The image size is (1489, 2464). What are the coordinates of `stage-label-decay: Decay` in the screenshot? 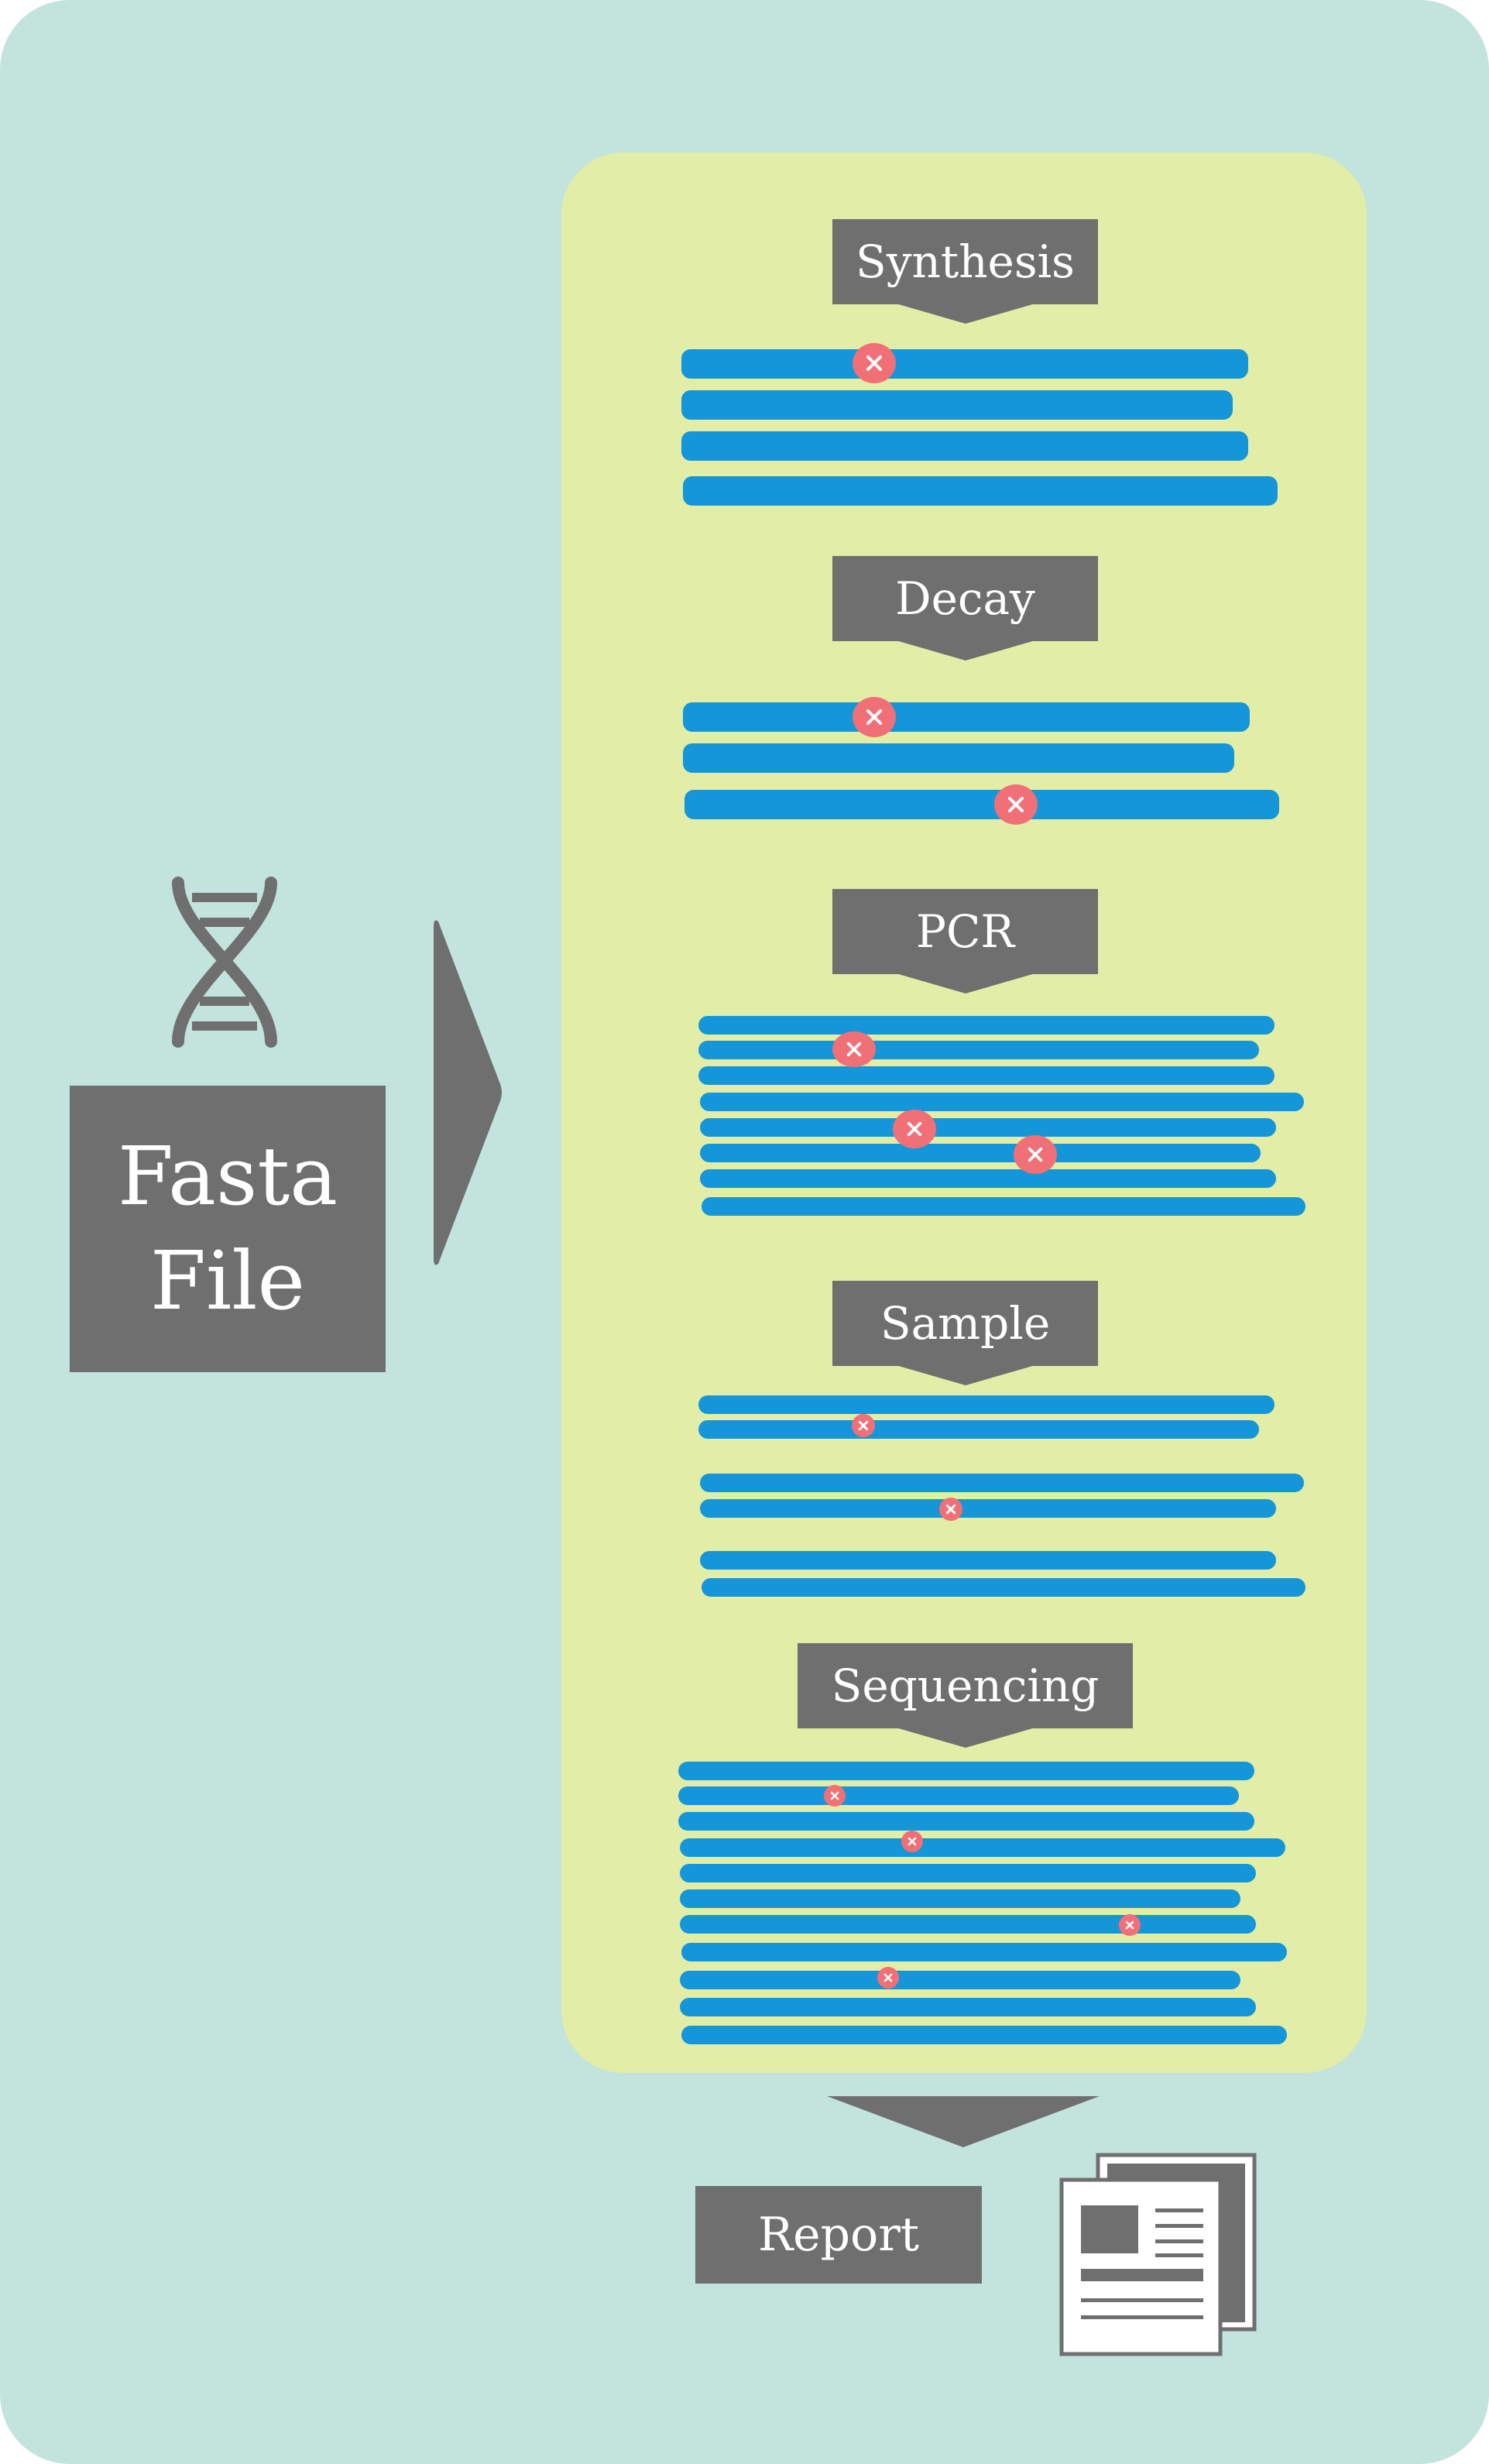 It's located at (965, 598).